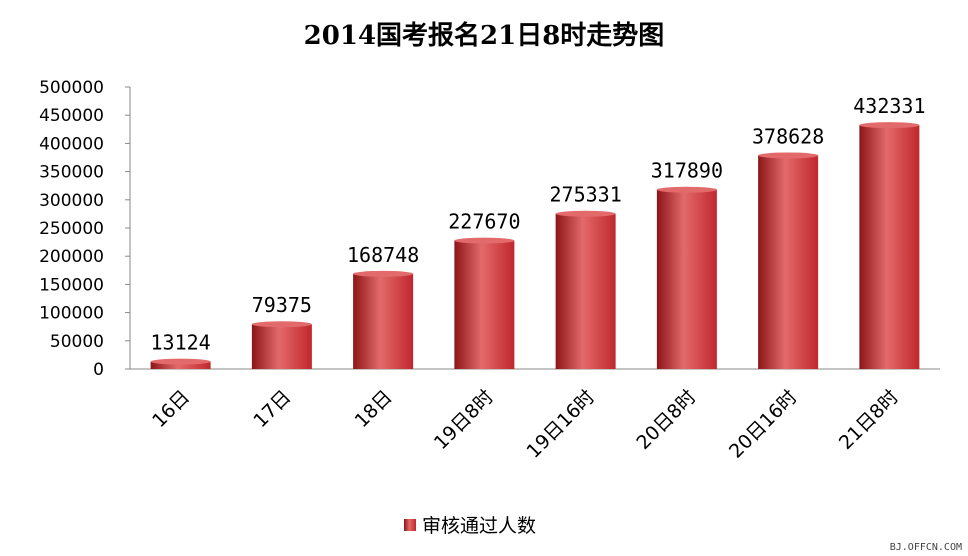 The height and width of the screenshot is (556, 968). I want to click on legend-swatch, so click(410, 525).